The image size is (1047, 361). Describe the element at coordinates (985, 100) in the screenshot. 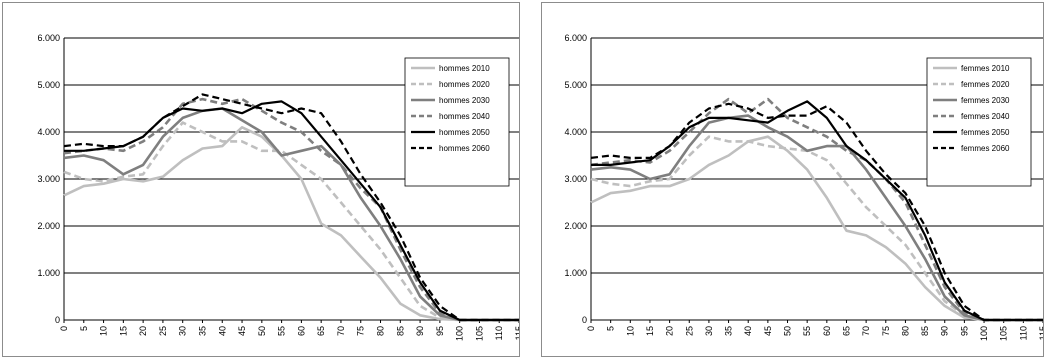

I see `legend-label: femmes 2030` at that location.